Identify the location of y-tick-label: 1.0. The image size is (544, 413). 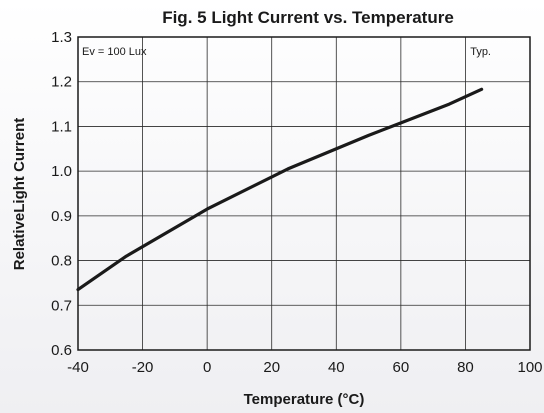
(61, 171).